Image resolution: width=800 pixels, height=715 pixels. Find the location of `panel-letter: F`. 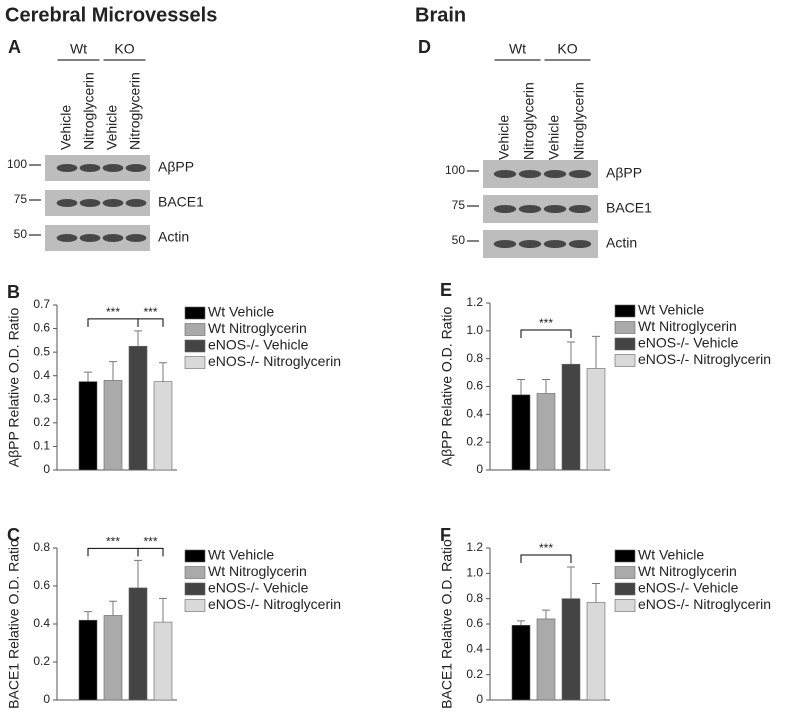

panel-letter: F is located at coordinates (445, 535).